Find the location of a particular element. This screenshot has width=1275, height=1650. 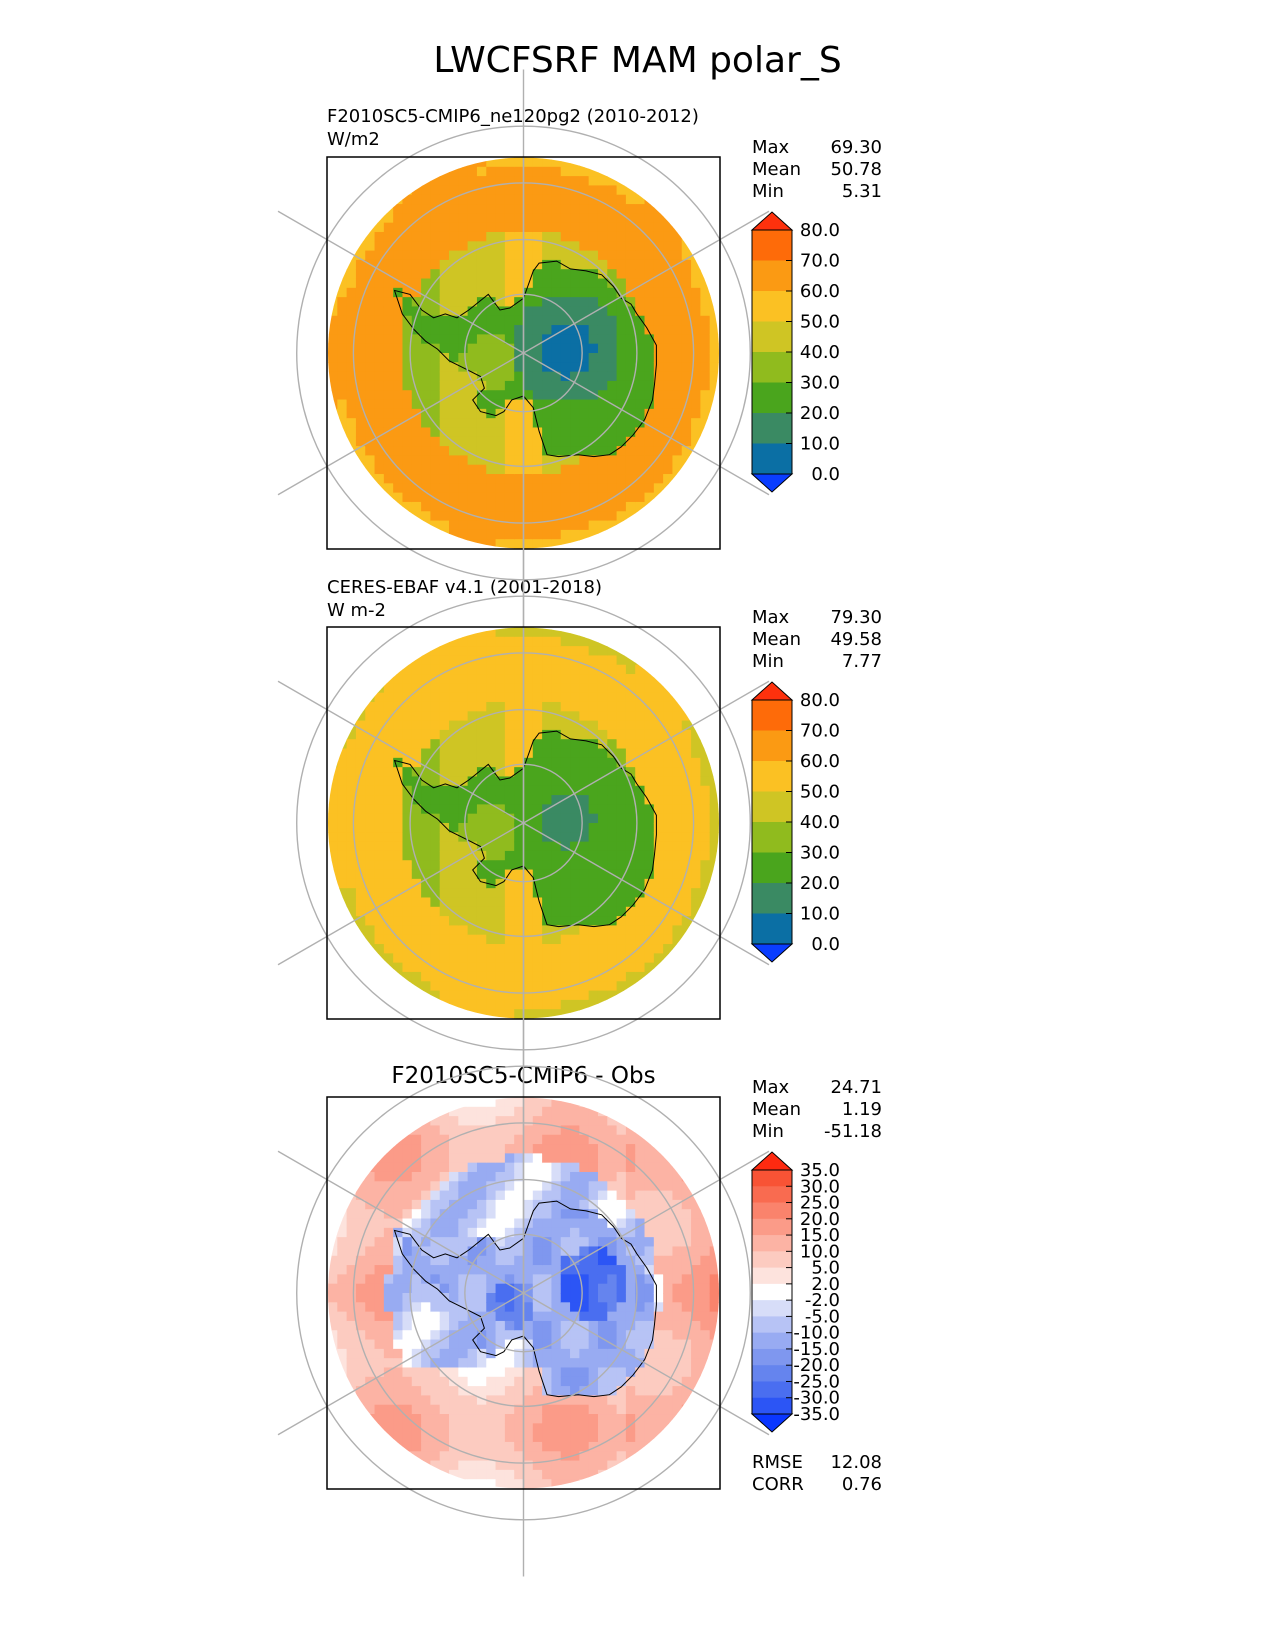

colorbar-tick-label: 5.0 is located at coordinates (825, 1268).